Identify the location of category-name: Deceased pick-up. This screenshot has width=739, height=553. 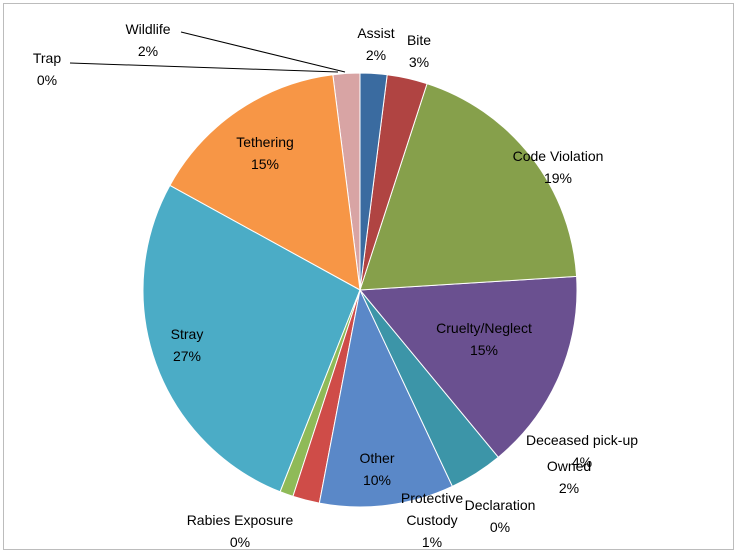
(582, 440).